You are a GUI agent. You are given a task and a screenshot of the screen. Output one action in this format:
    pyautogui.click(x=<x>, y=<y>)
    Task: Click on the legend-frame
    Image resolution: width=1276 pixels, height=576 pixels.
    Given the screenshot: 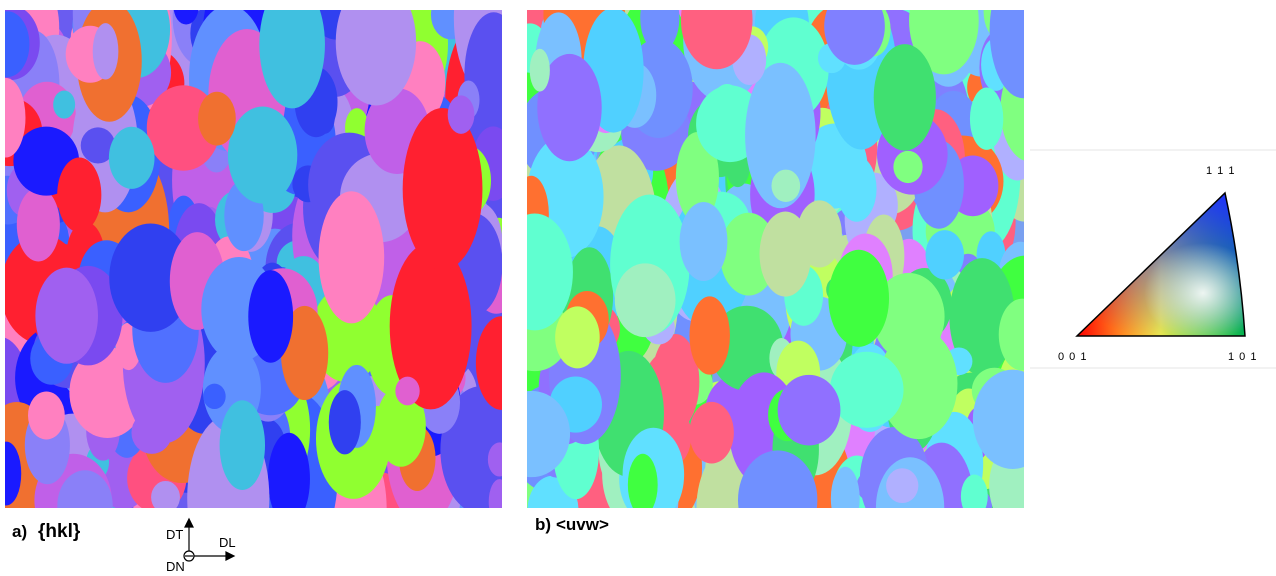 What is the action you would take?
    pyautogui.click(x=1153, y=259)
    